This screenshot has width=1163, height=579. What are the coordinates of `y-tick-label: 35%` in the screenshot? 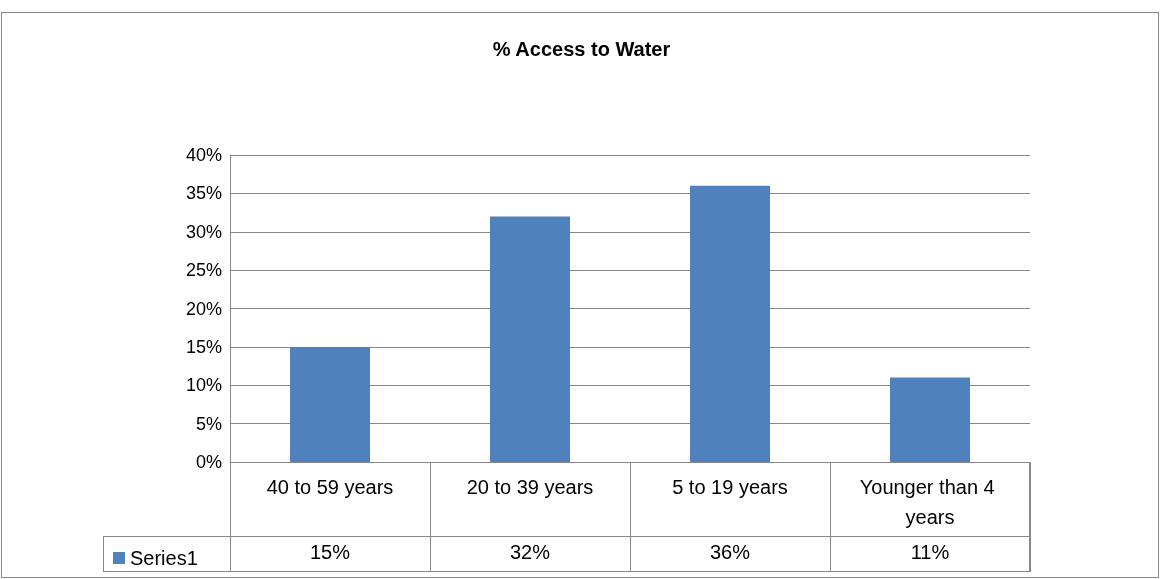 It's located at (203, 193).